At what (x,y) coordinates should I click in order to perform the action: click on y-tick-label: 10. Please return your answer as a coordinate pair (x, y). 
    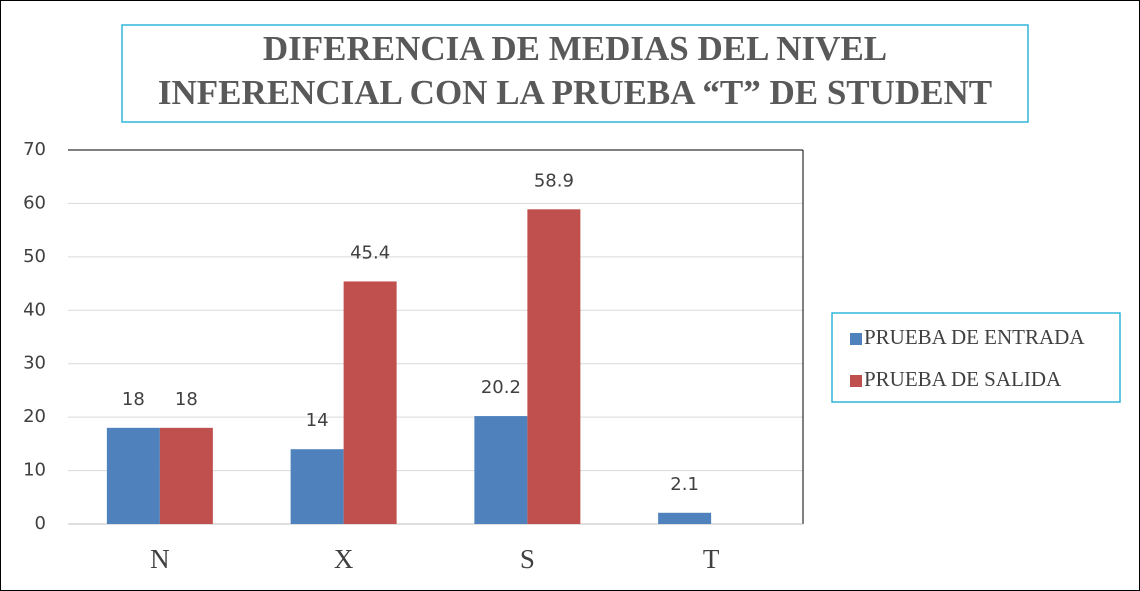
    Looking at the image, I should click on (34, 470).